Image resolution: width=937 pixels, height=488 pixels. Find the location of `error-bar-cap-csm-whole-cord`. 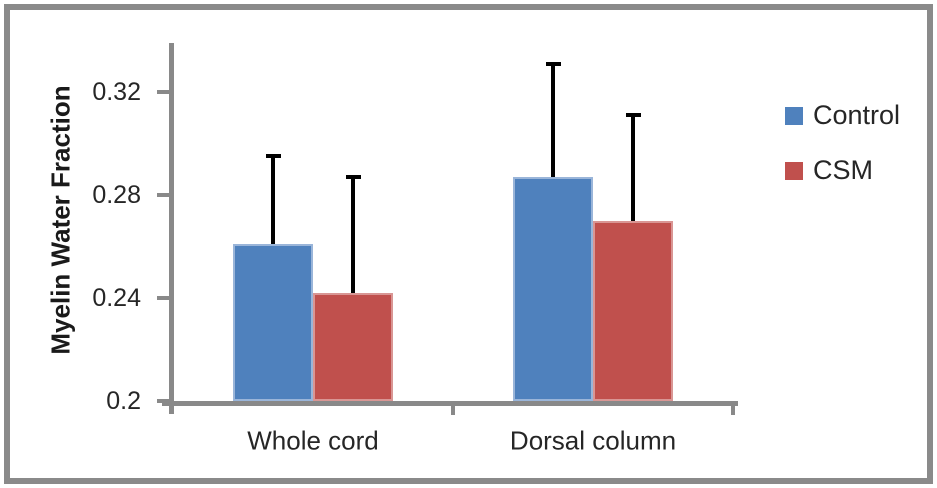

error-bar-cap-csm-whole-cord is located at coordinates (353, 176).